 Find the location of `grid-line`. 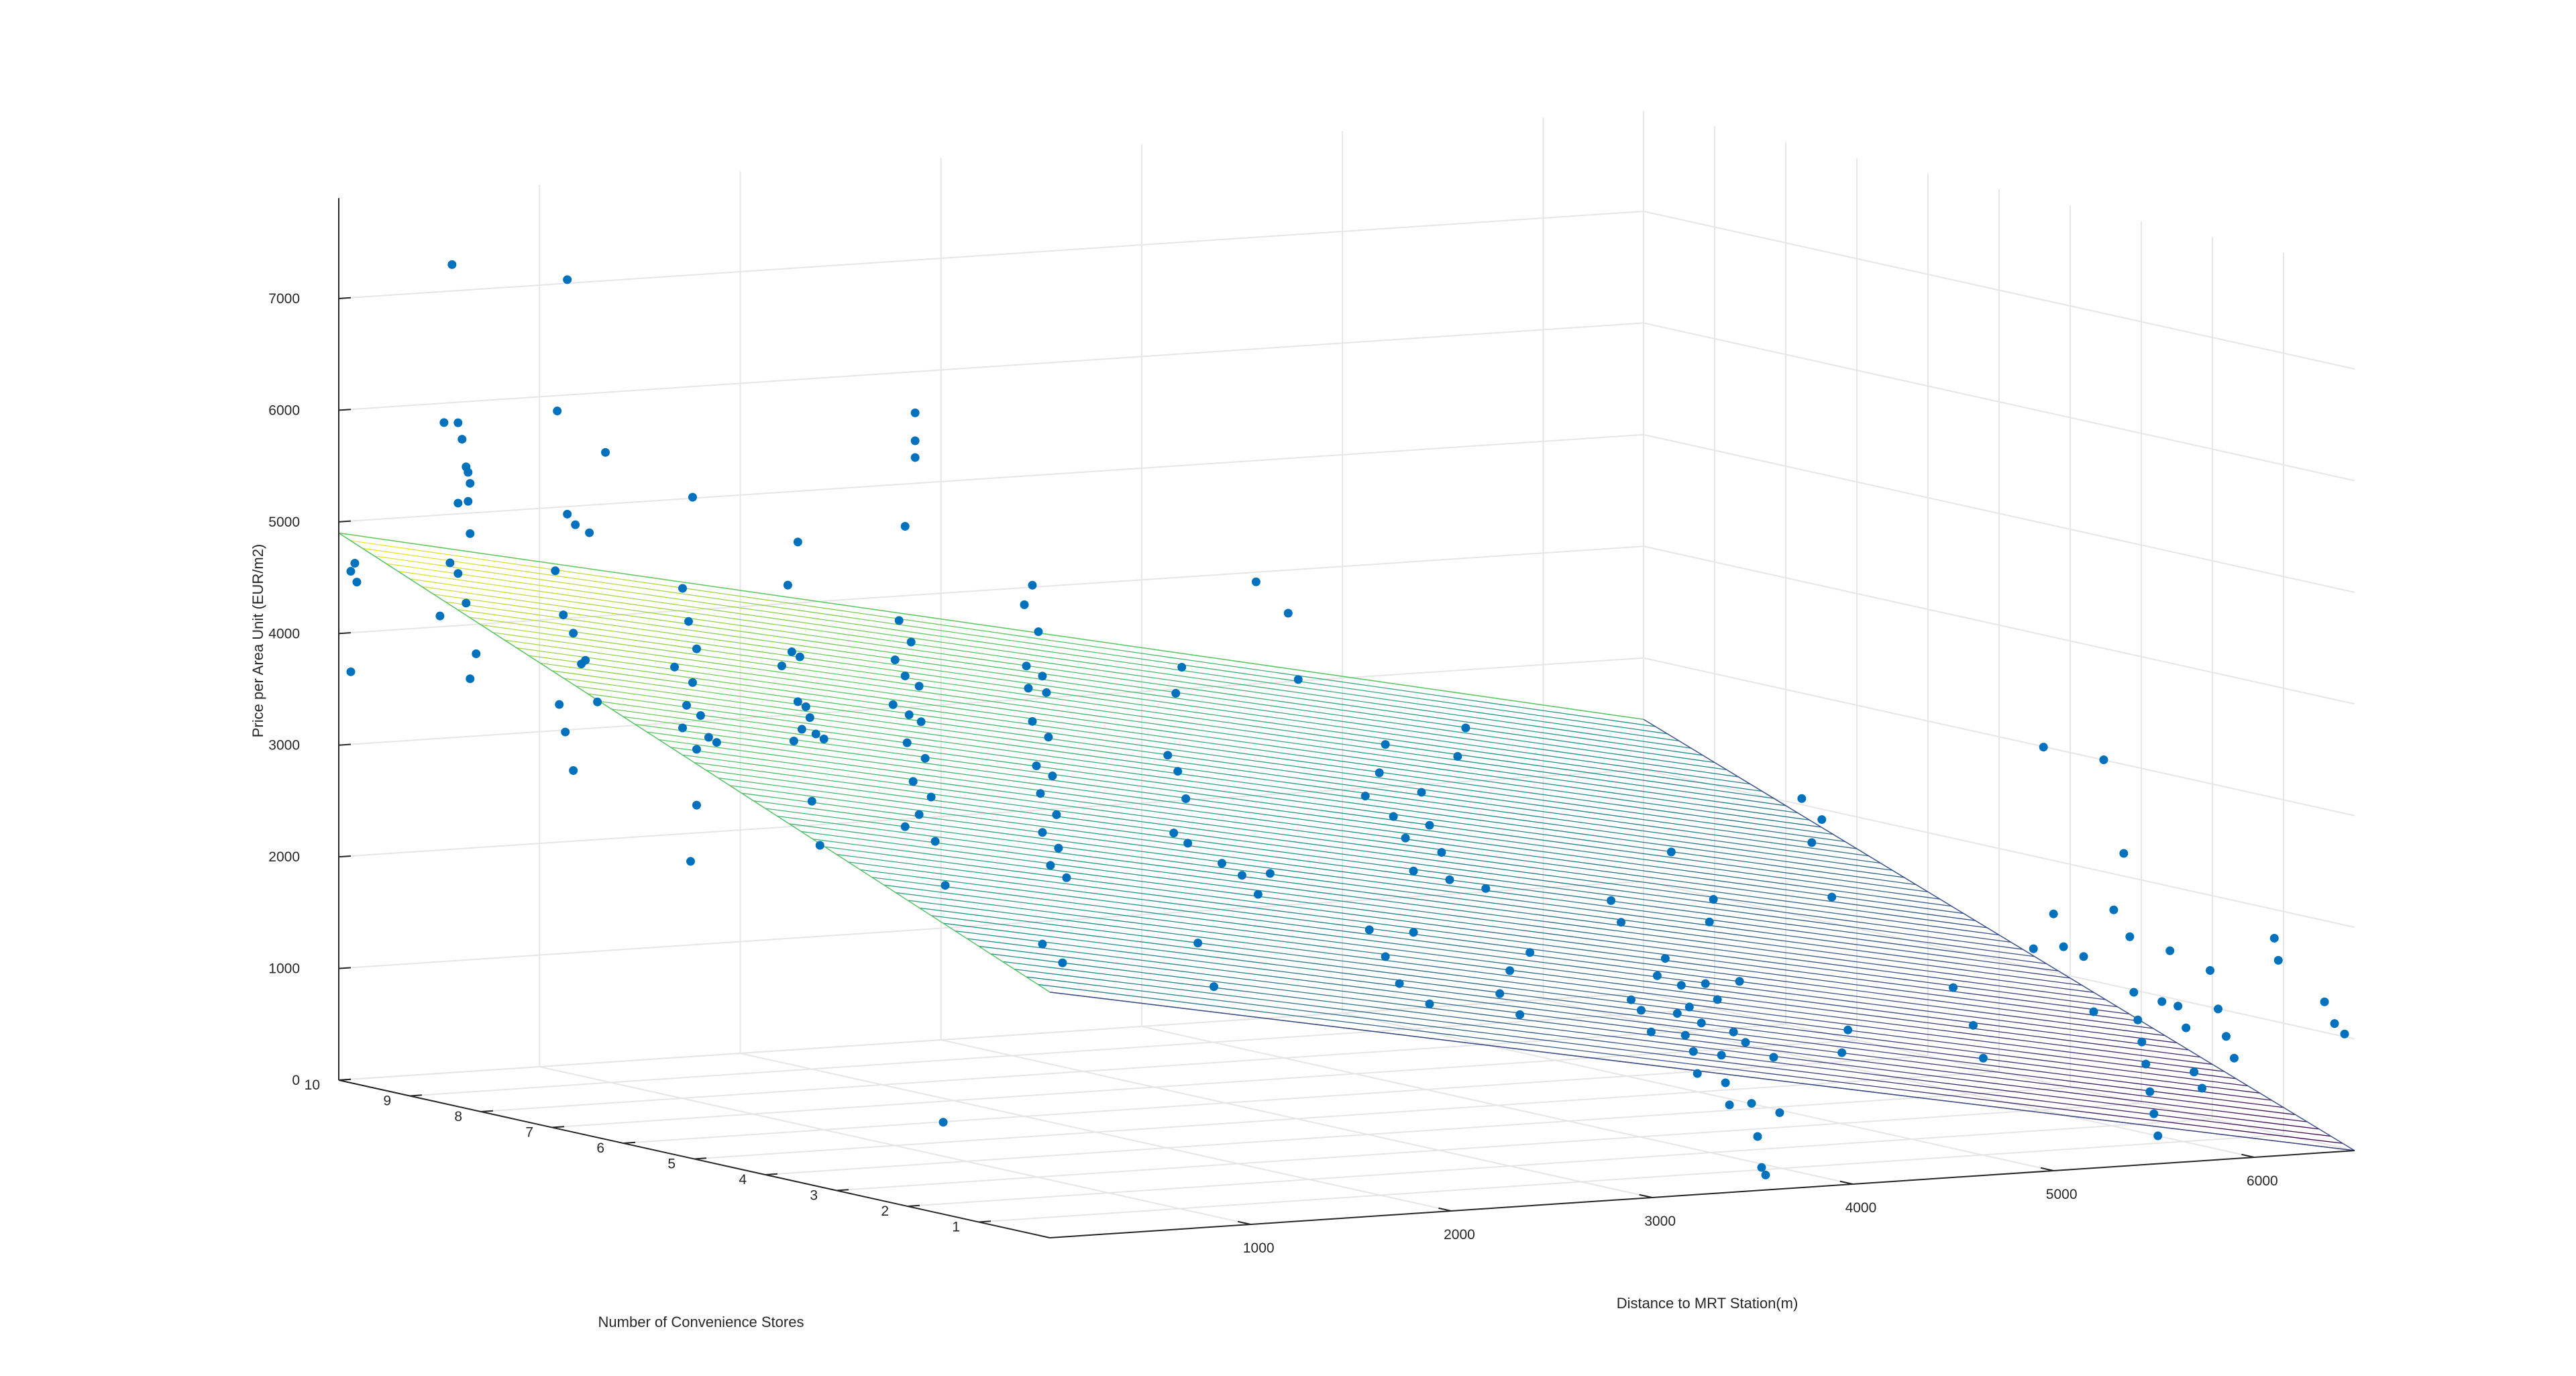

grid-line is located at coordinates (1560, 1162).